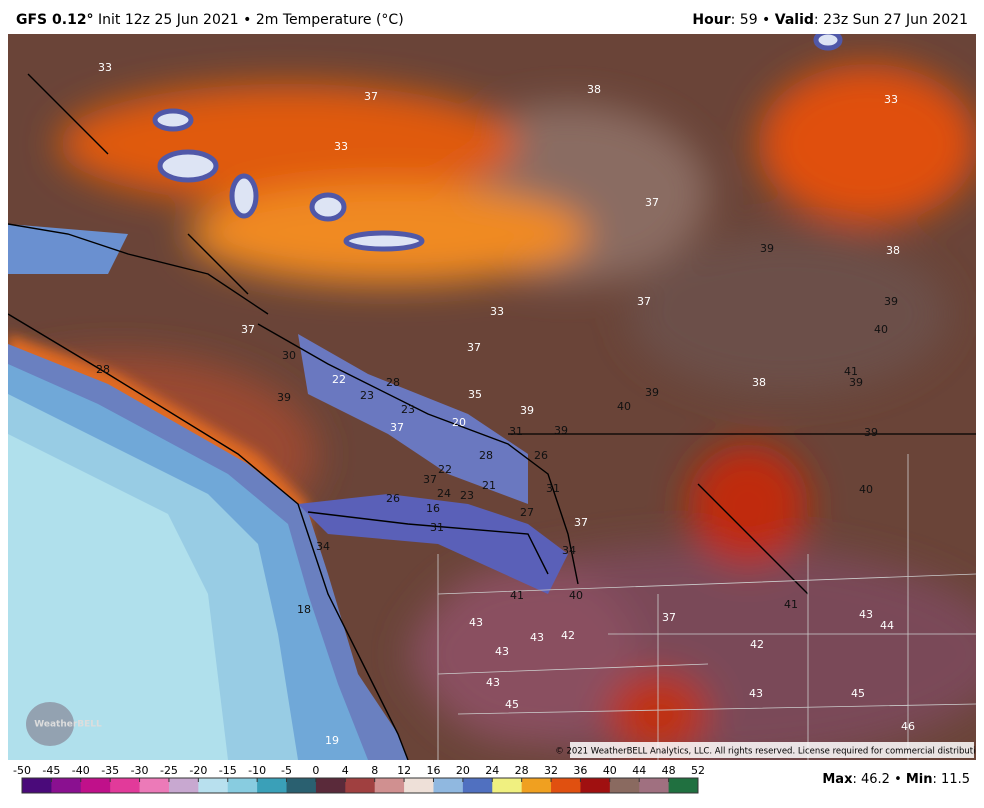 Image resolution: width=984 pixels, height=808 pixels. Describe the element at coordinates (140, 770) in the screenshot. I see `colorbar-tick-label: -30` at that location.